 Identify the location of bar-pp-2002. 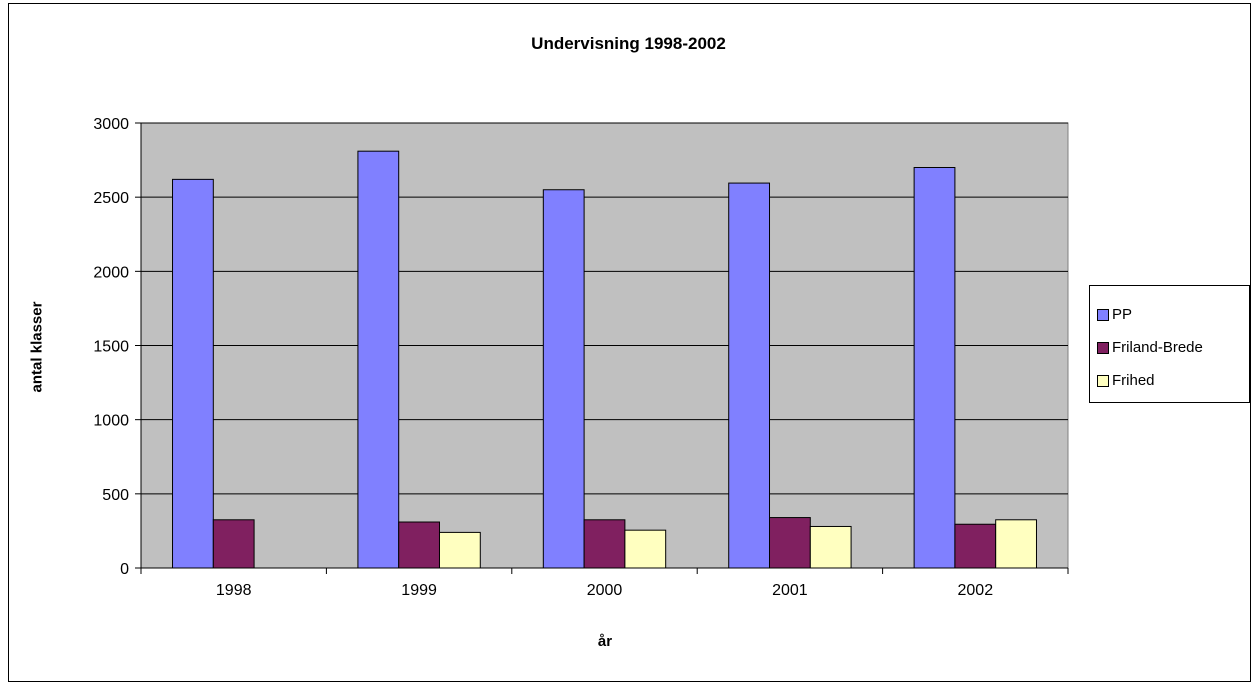
(934, 368).